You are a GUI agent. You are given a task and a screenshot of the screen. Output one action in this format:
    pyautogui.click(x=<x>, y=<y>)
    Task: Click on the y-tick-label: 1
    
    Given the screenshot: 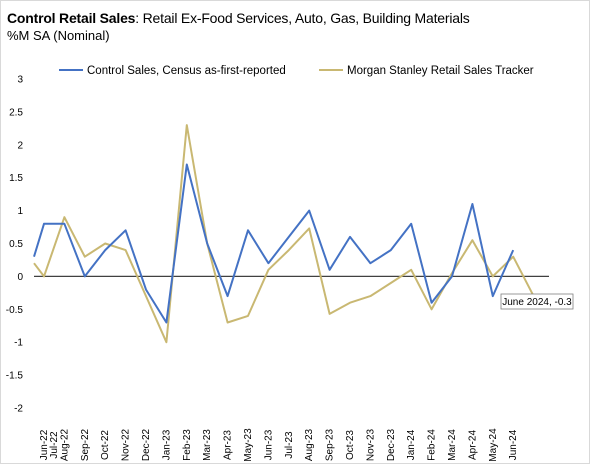 What is the action you would take?
    pyautogui.click(x=20, y=211)
    